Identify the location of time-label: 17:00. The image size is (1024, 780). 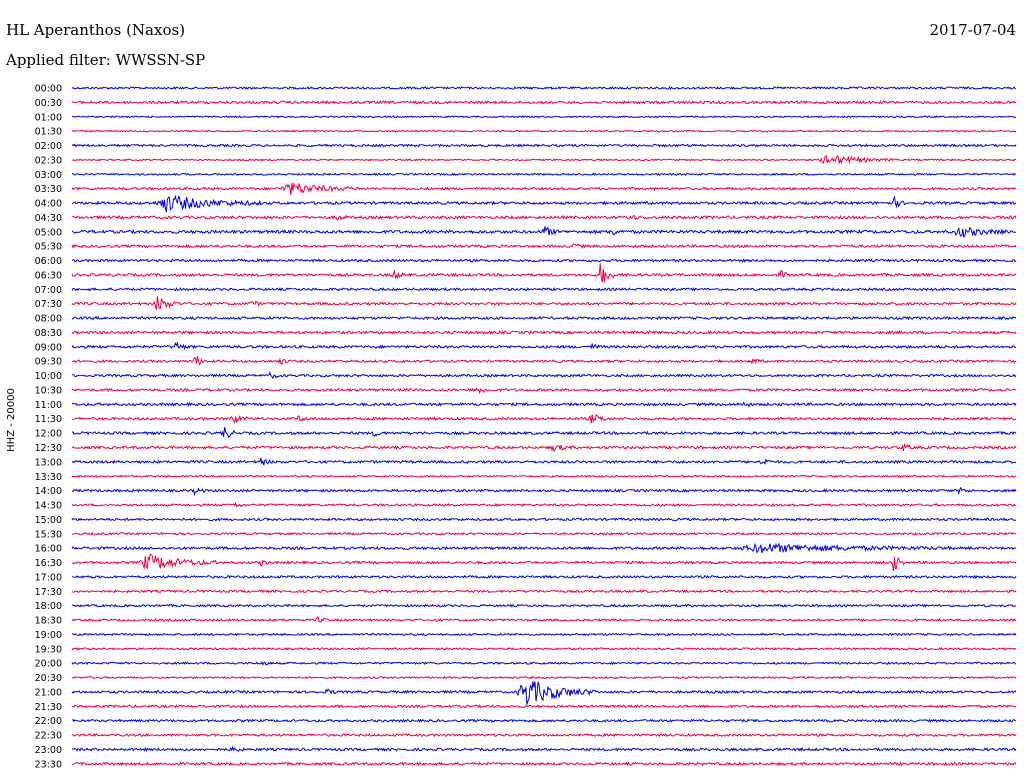
(48, 577).